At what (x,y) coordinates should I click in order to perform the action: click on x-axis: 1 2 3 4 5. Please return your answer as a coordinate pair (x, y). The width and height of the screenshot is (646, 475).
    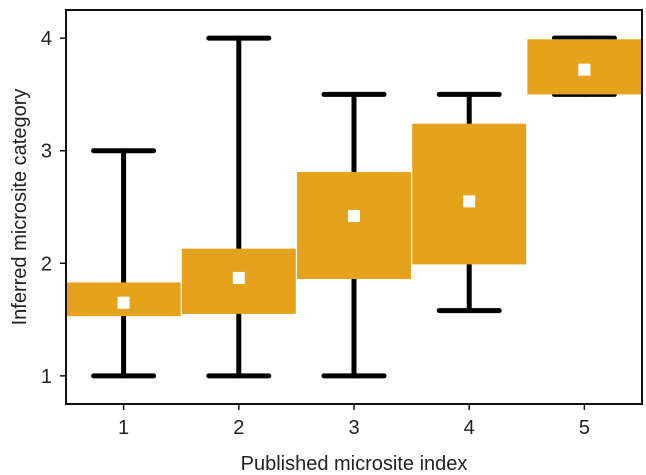
    Looking at the image, I should click on (354, 421).